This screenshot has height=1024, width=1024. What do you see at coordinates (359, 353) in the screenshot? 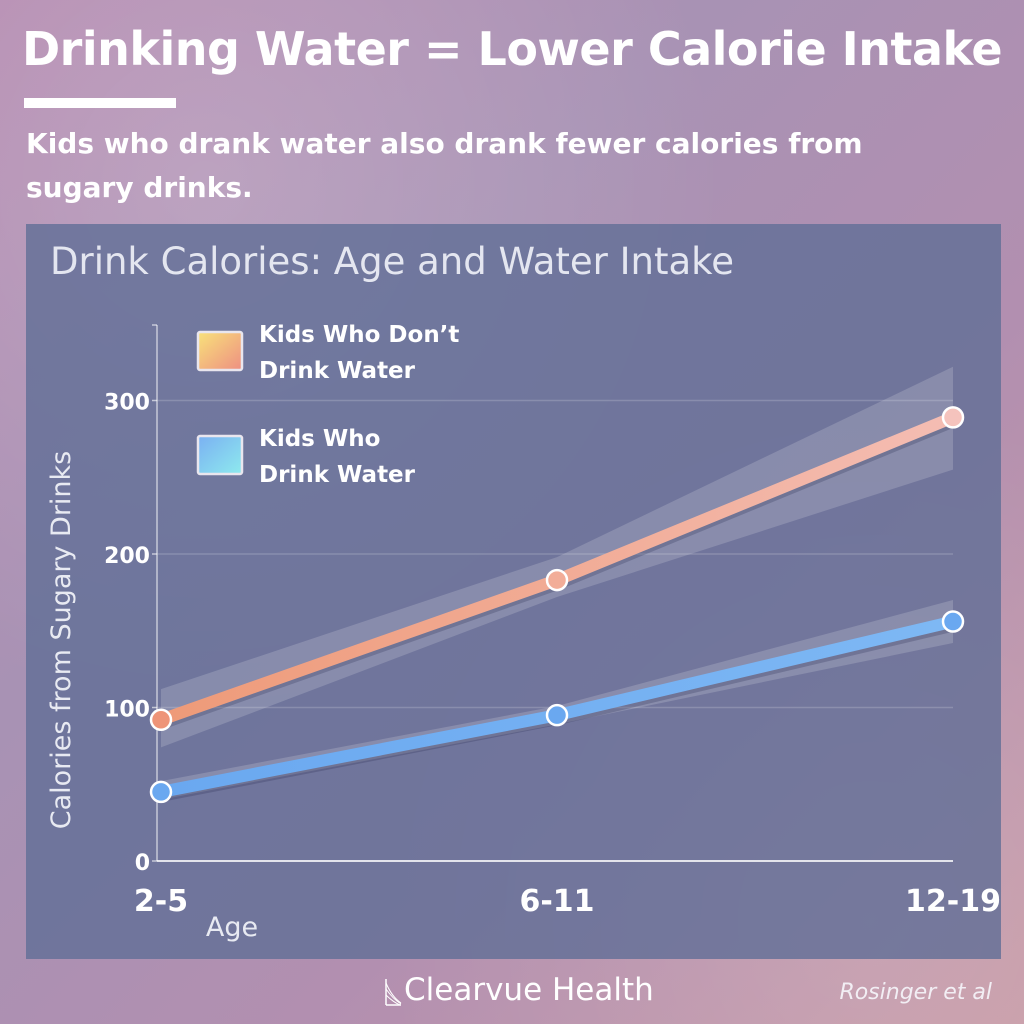
I see `legend-label-no-water: Kids Who Don’t Drink Water` at bounding box center [359, 353].